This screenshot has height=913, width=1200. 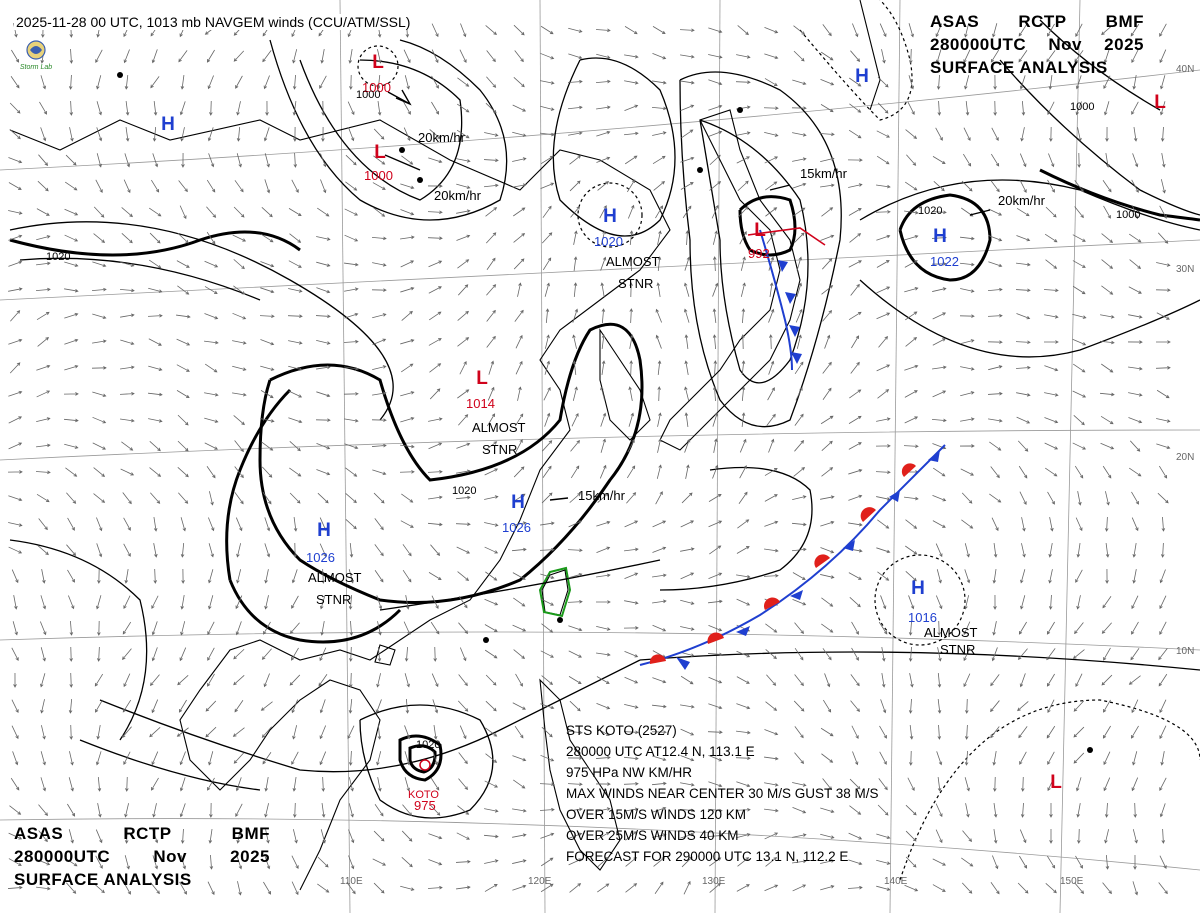 I want to click on typhoon-name: KOTO, so click(x=423, y=795).